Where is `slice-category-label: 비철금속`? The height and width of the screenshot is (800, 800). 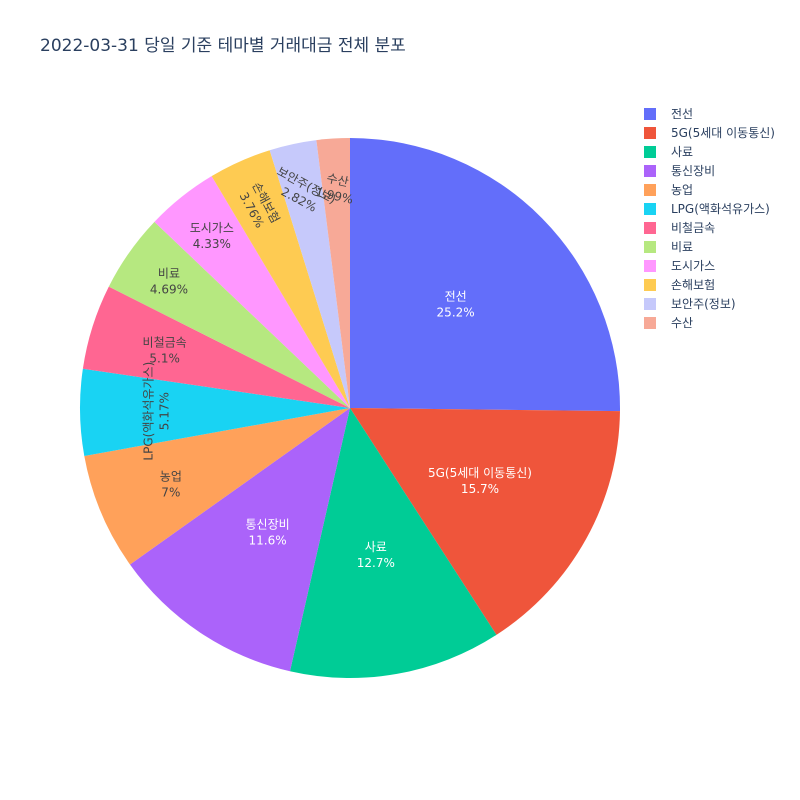 slice-category-label: 비철금속 is located at coordinates (165, 342).